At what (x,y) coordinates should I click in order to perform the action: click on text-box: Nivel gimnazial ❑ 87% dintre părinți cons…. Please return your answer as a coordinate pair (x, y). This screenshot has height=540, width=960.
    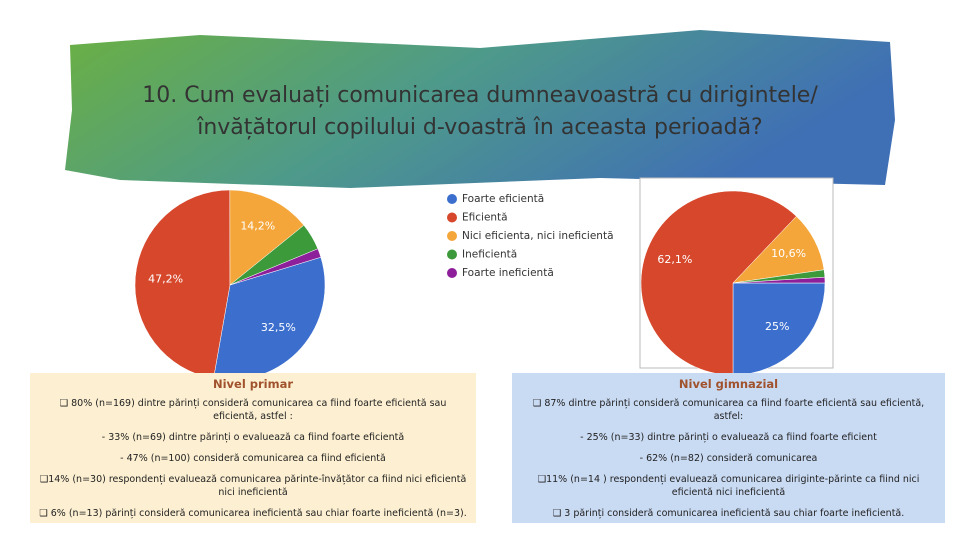
    Looking at the image, I should click on (728, 448).